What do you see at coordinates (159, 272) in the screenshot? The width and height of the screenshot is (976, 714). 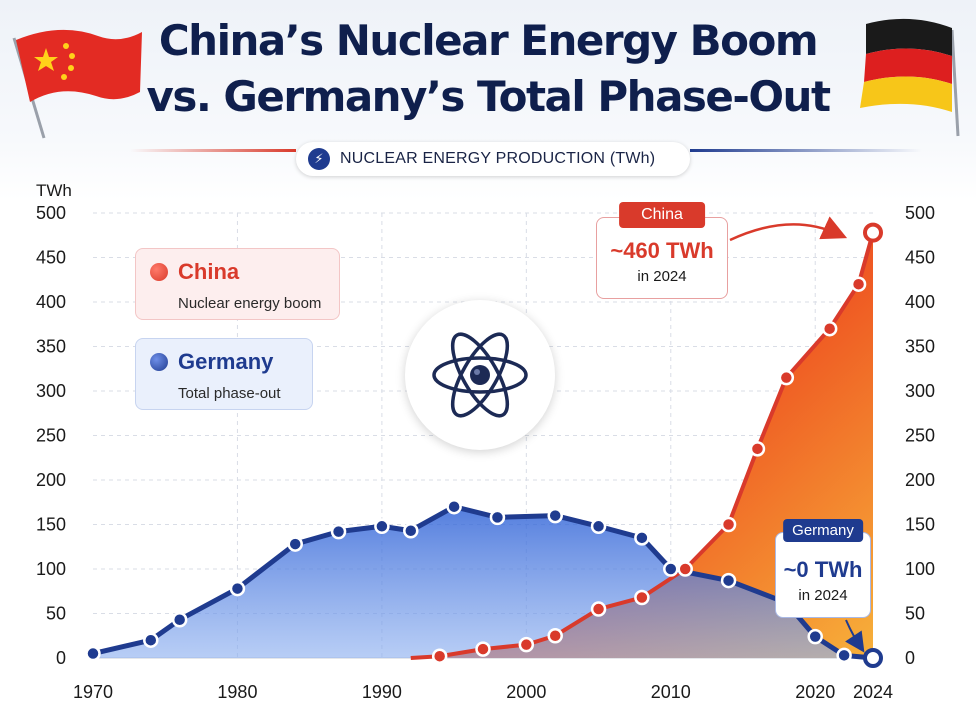 I see `china-legend-dot` at bounding box center [159, 272].